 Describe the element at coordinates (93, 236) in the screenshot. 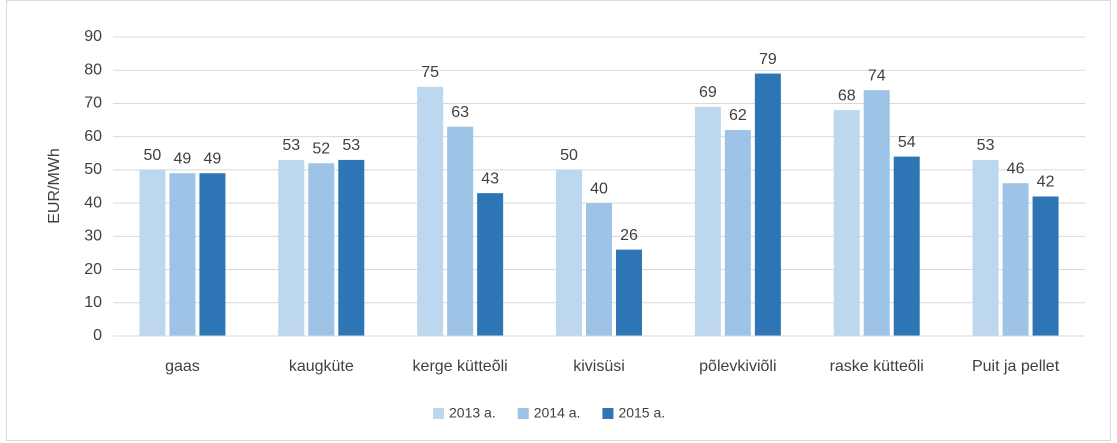

I see `y-tick-label: 30` at that location.